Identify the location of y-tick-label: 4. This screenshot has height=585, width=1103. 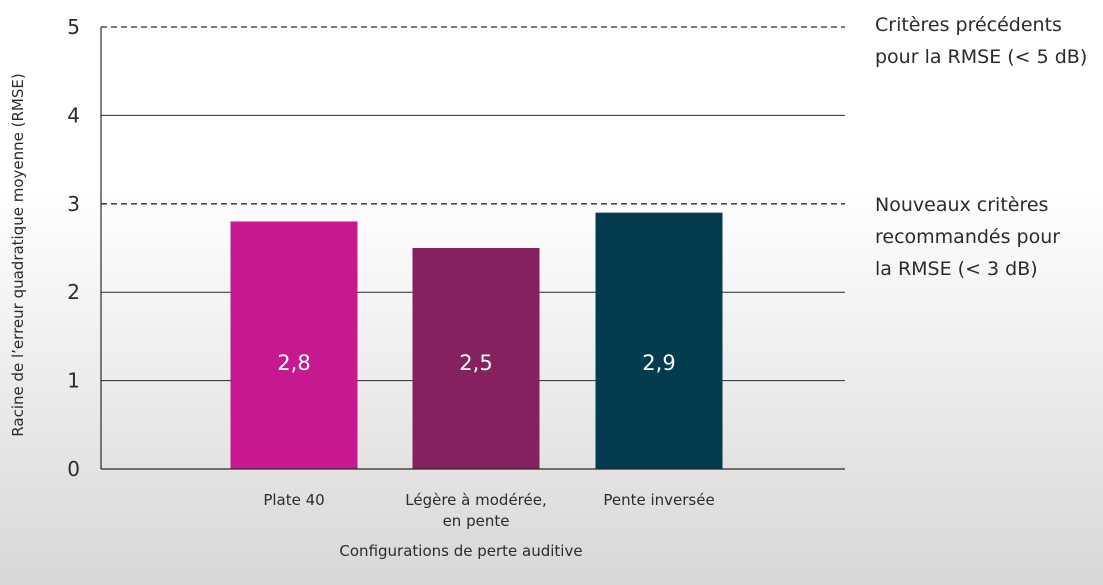
(73, 115).